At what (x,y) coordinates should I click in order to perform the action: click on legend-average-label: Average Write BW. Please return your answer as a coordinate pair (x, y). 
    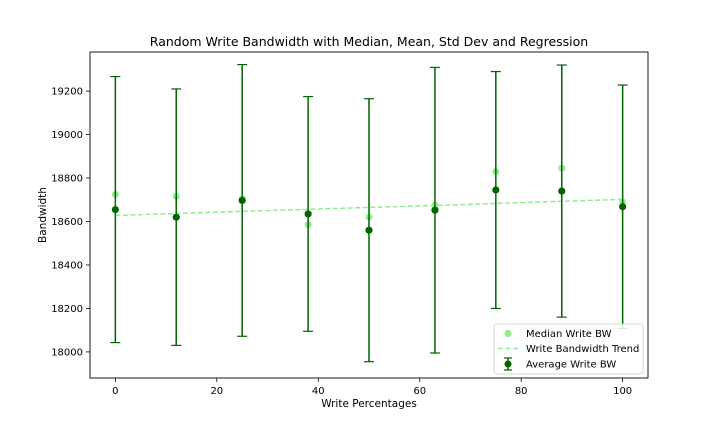
    Looking at the image, I should click on (571, 365).